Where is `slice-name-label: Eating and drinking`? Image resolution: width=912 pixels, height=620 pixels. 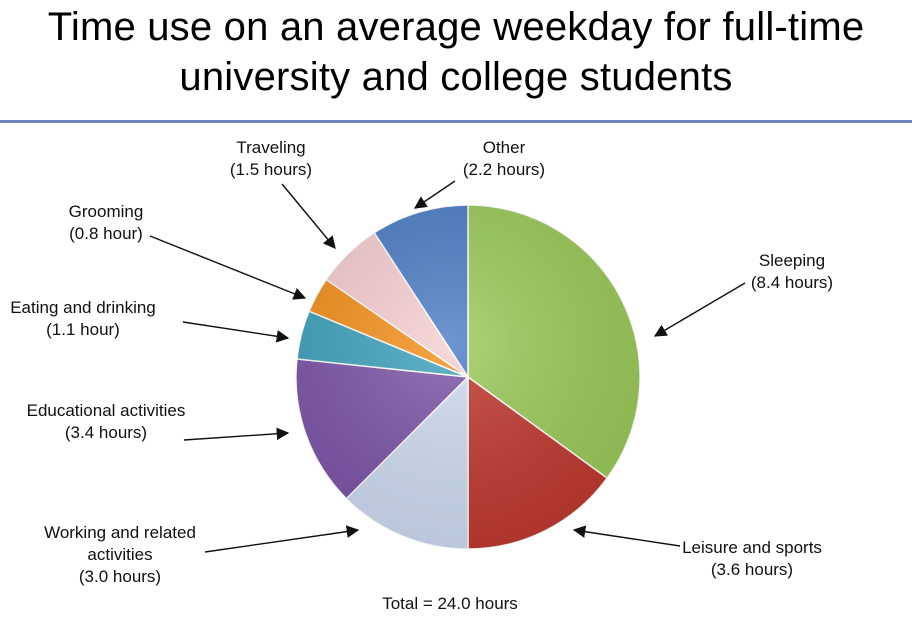 slice-name-label: Eating and drinking is located at coordinates (83, 307).